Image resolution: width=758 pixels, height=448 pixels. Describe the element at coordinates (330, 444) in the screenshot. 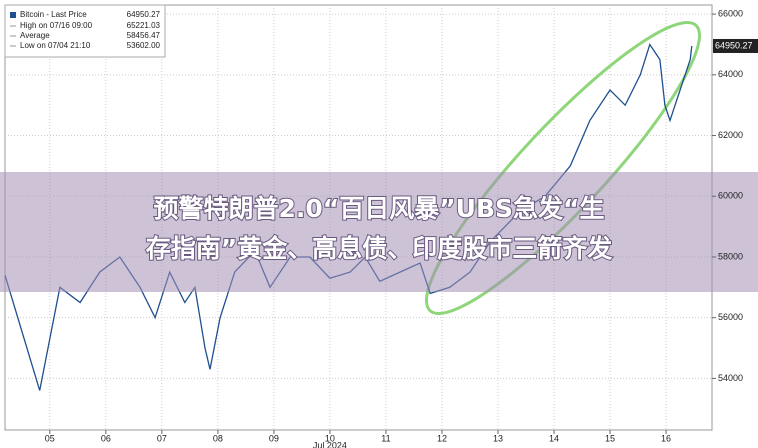

I see `x-sublabel: Jul 2024` at that location.